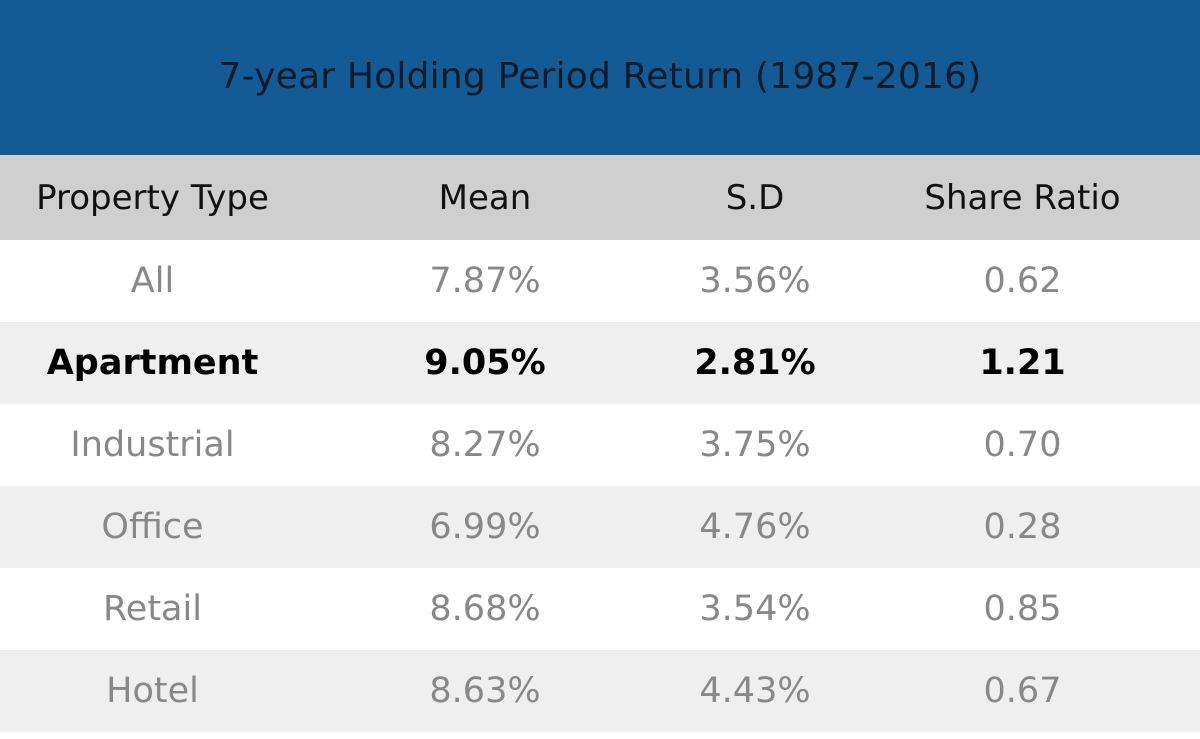  I want to click on cell-mean: 7.87%, so click(485, 281).